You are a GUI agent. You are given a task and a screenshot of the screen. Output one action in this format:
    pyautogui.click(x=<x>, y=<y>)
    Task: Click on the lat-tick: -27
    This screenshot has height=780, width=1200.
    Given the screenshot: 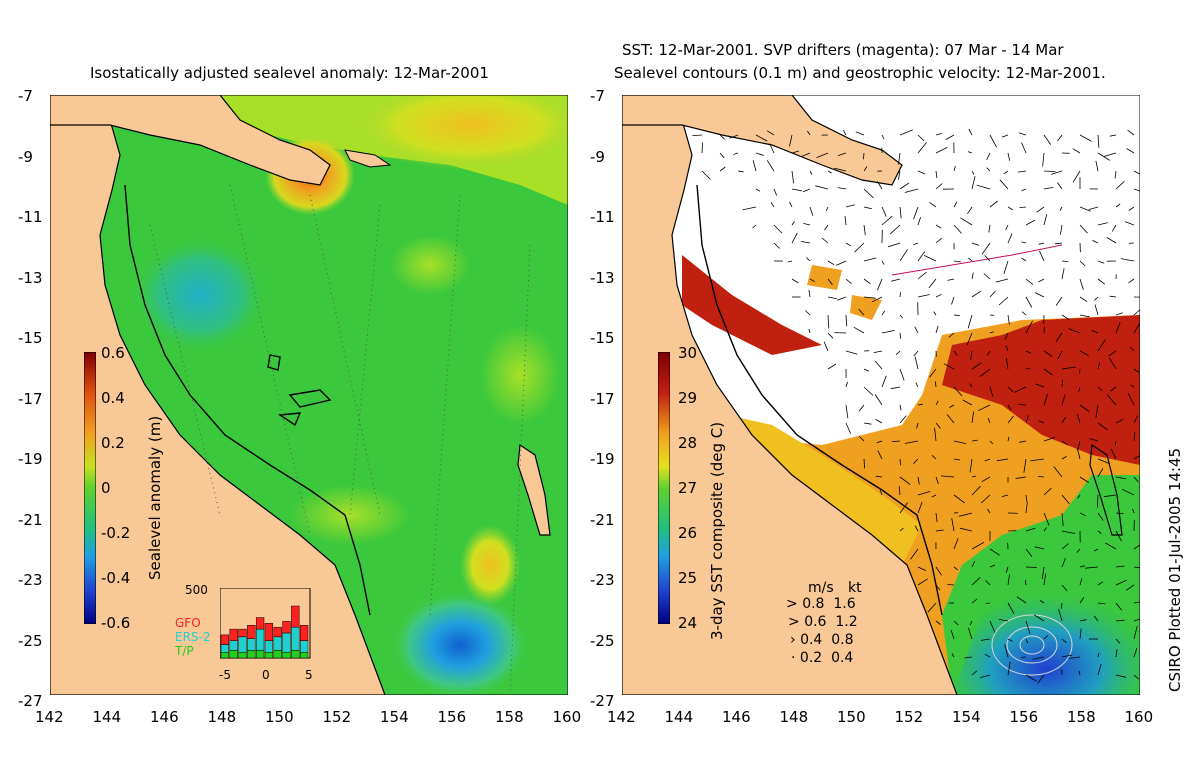 What is the action you would take?
    pyautogui.click(x=602, y=701)
    